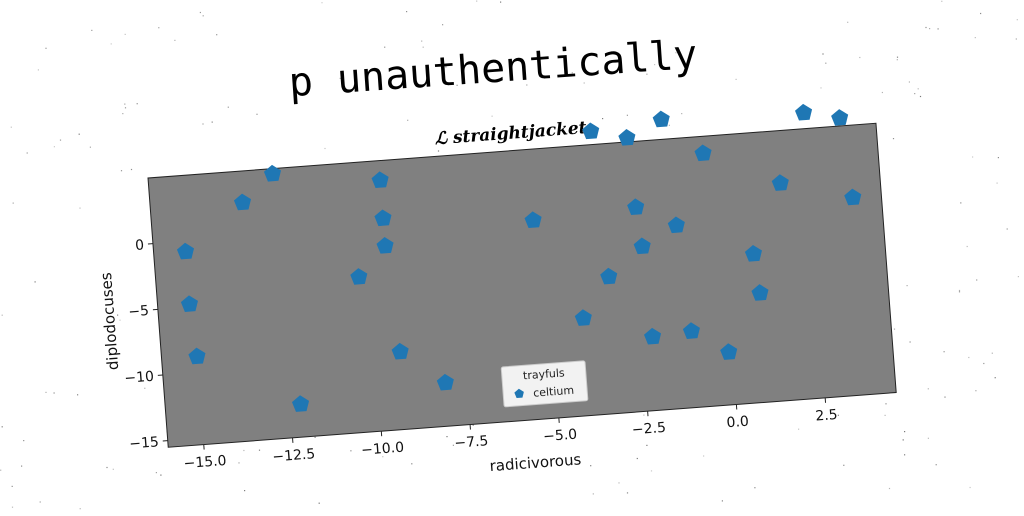 The width and height of the screenshot is (1024, 516). Describe the element at coordinates (471, 442) in the screenshot. I see `x-tick-label: −7.5` at that location.